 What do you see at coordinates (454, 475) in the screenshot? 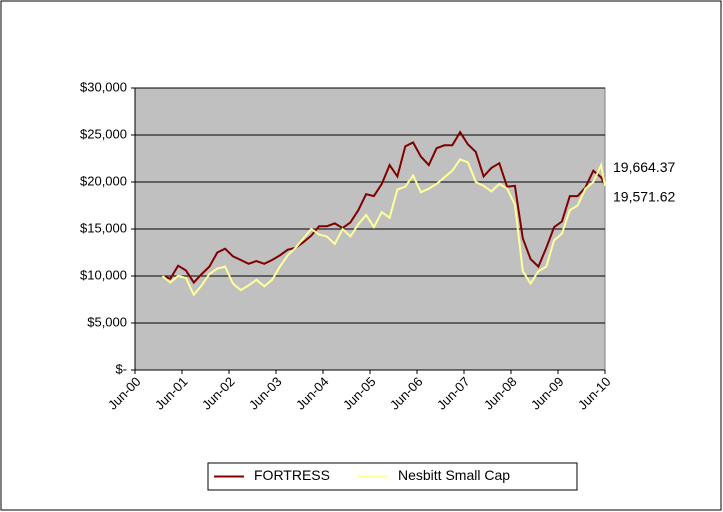
I see `legend-label: Nesbitt Small Cap` at bounding box center [454, 475].